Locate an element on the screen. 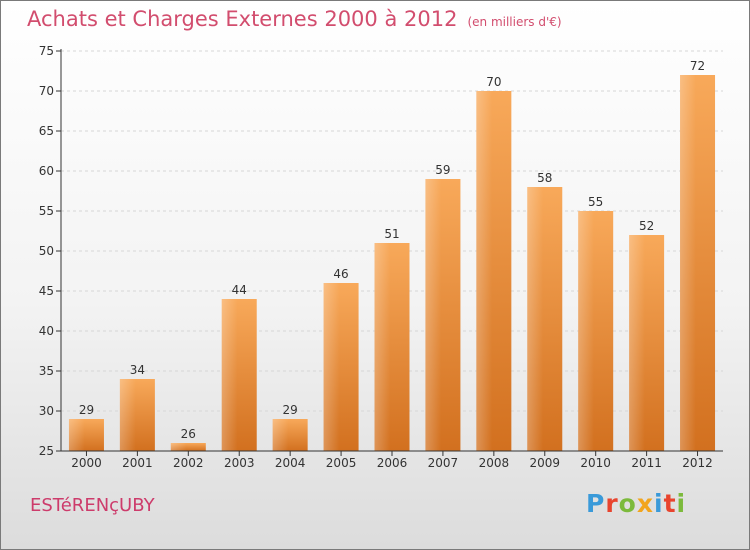 This screenshot has width=750, height=550. commune-name: ESTéRENçUBY is located at coordinates (92, 505).